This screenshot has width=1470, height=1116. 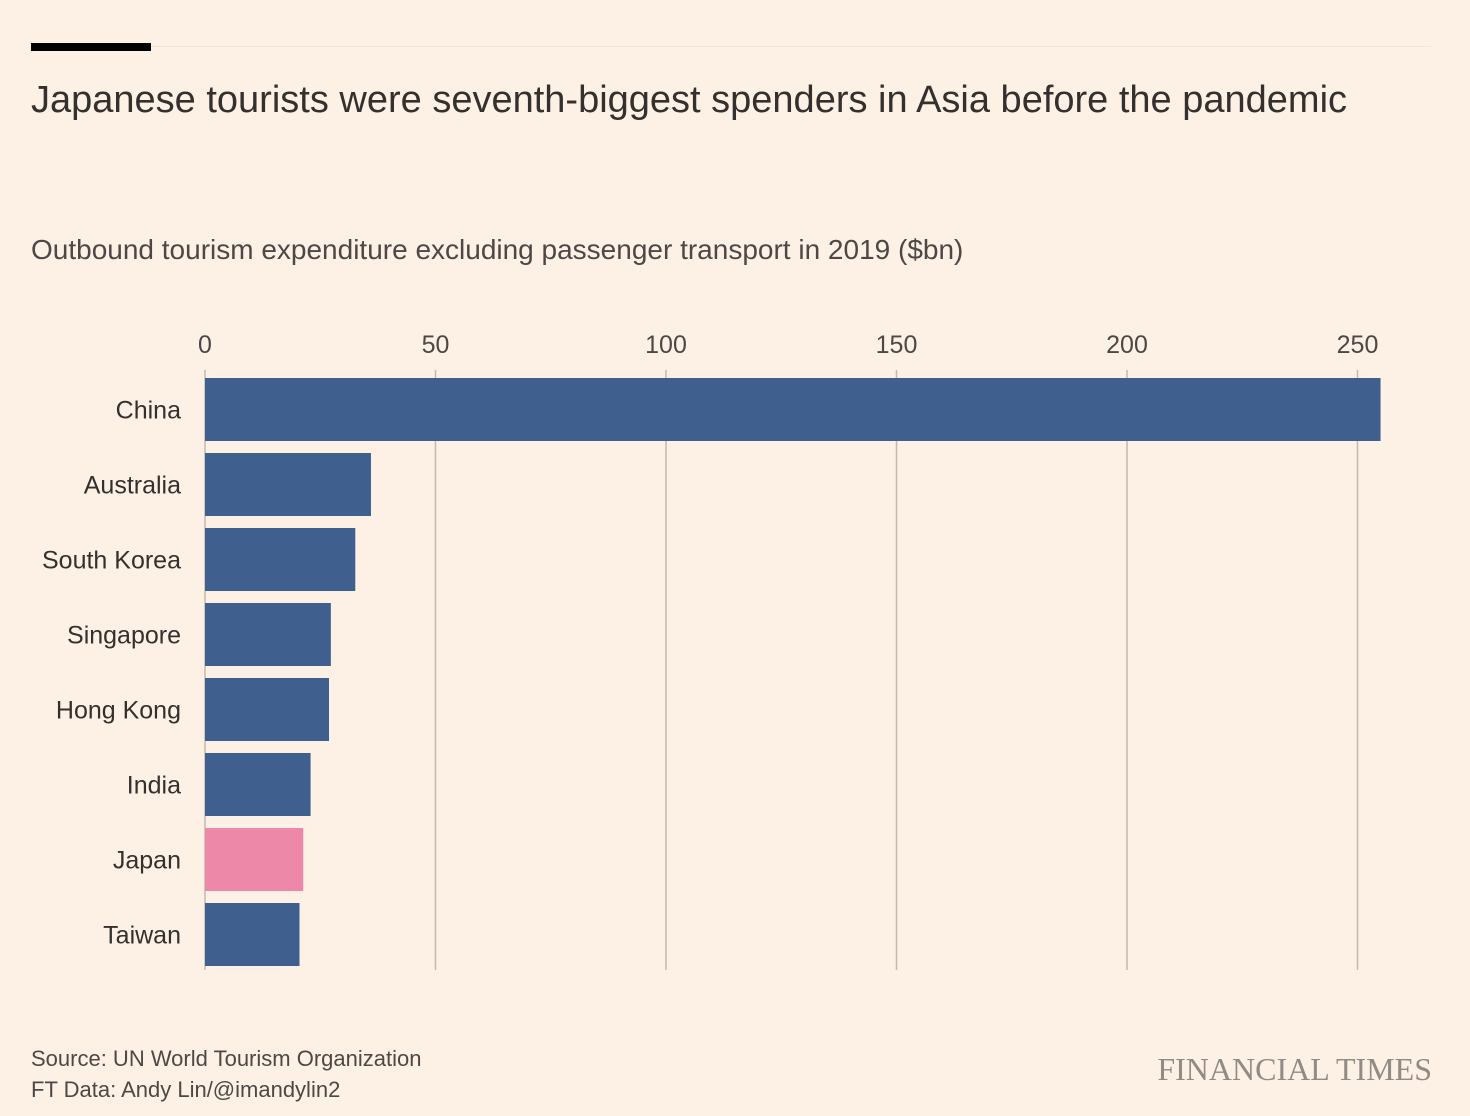 I want to click on credit-note: FT Data: Andy Lin/@imandylin2, so click(x=186, y=1089).